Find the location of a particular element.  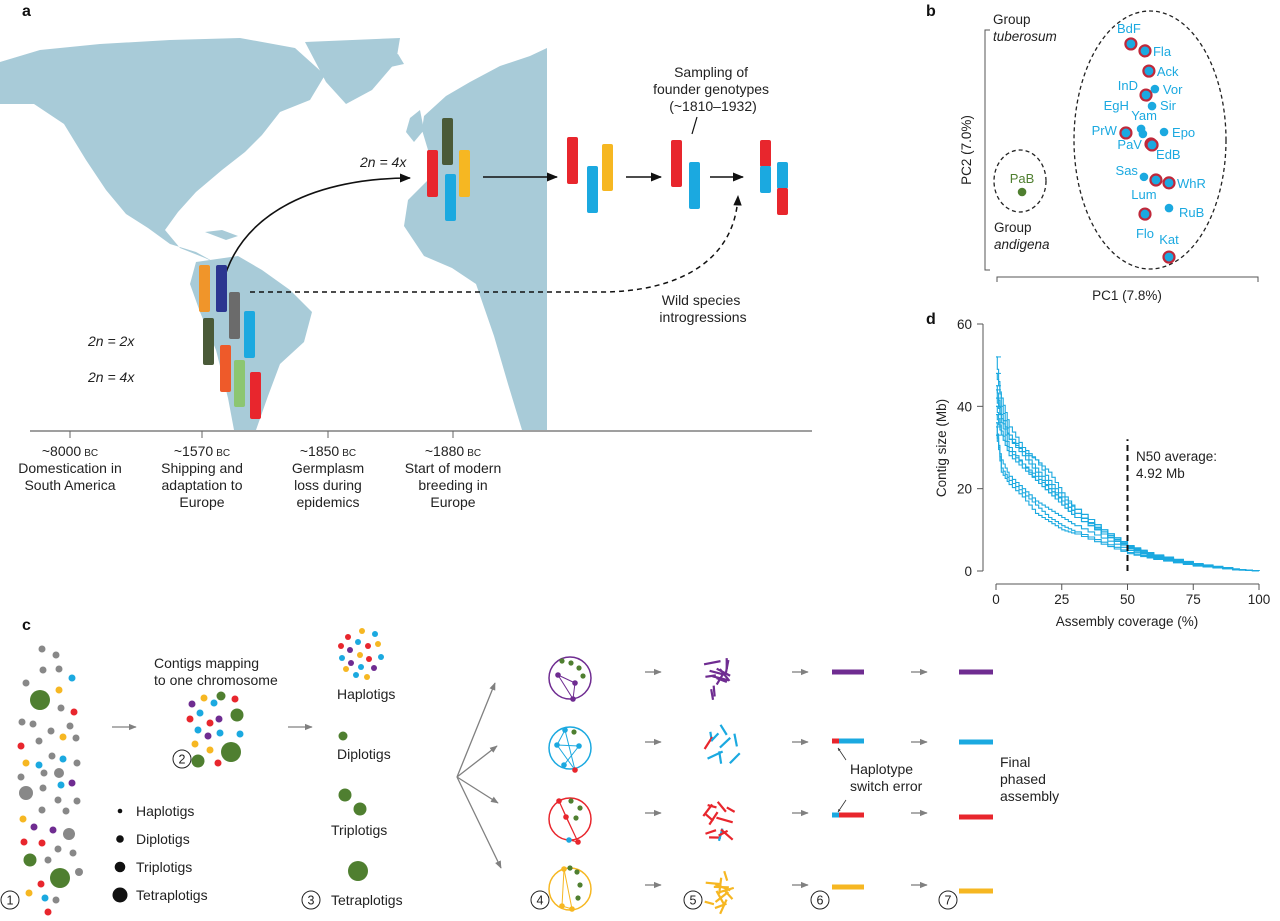

pca-point-Ack is located at coordinates (1149, 71).